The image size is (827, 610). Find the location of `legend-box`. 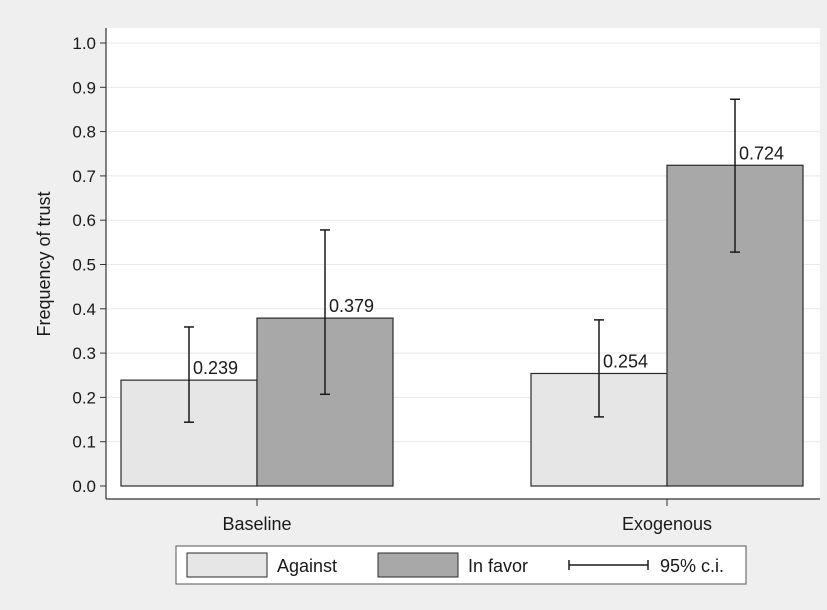

legend-box is located at coordinates (461, 565).